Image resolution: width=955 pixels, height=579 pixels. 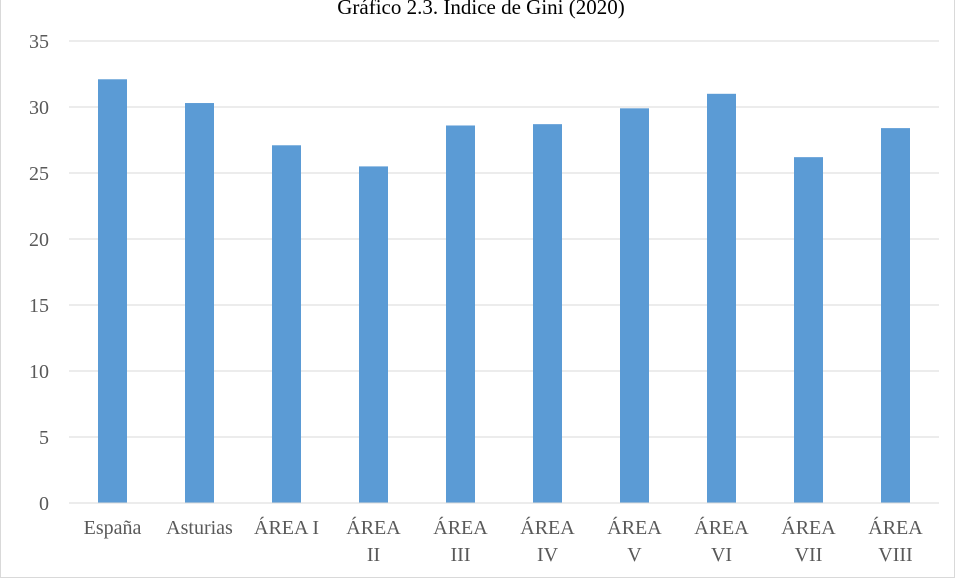 What do you see at coordinates (895, 541) in the screenshot?
I see `x-category-label: ÁREA VIII` at bounding box center [895, 541].